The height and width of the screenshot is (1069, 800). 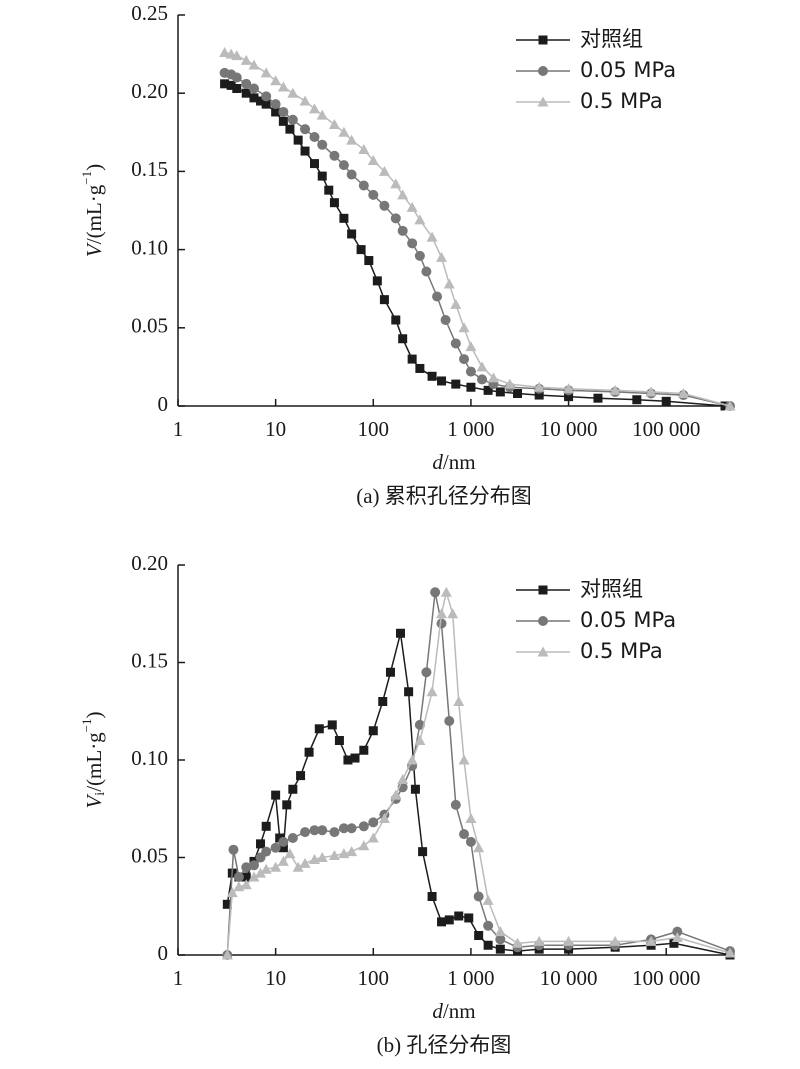 I want to click on y-tick-label: 0.05, so click(x=149, y=326).